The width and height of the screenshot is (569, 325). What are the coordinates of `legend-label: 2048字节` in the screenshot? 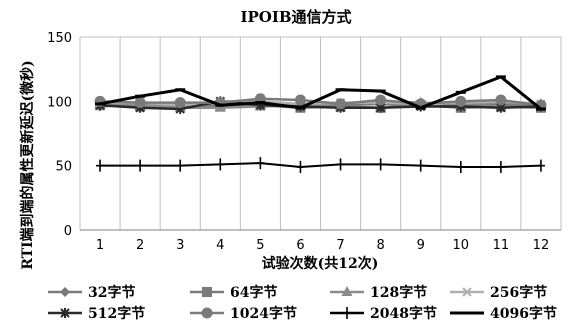 It's located at (403, 313).